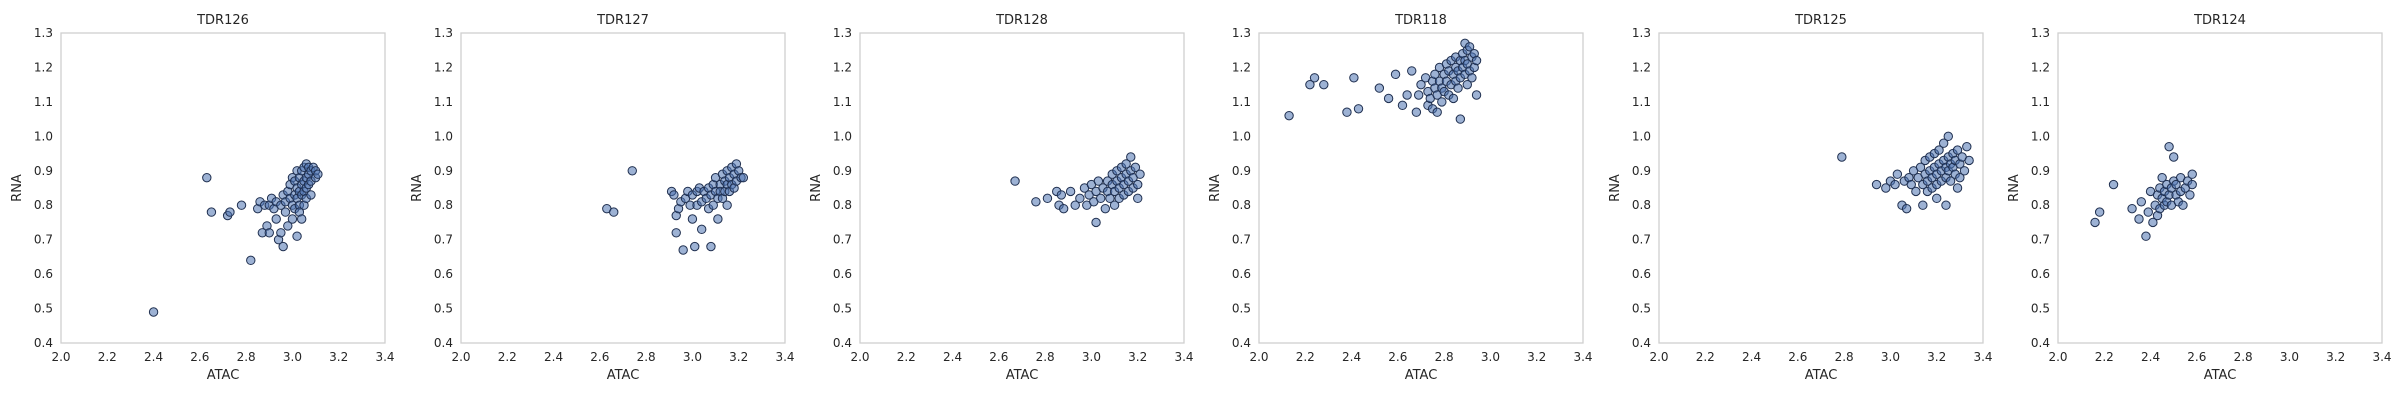 Image resolution: width=2400 pixels, height=400 pixels. What do you see at coordinates (2040, 309) in the screenshot?
I see `y-tick-label: 0.5` at bounding box center [2040, 309].